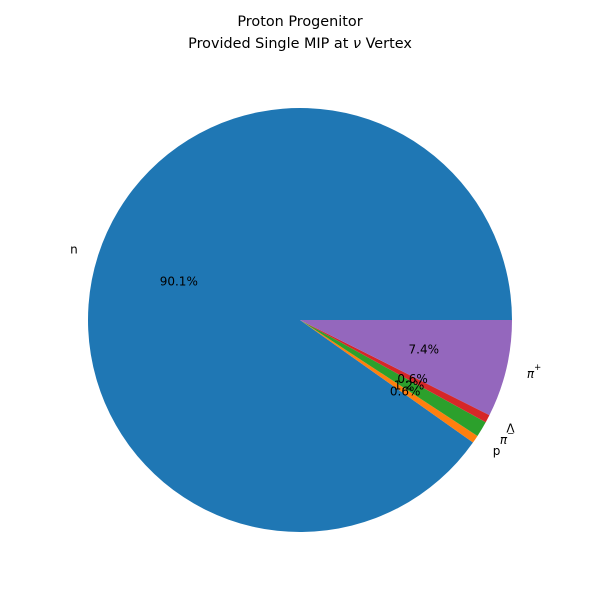  Describe the element at coordinates (507, 438) in the screenshot. I see `slice-label-2: π−` at that location.